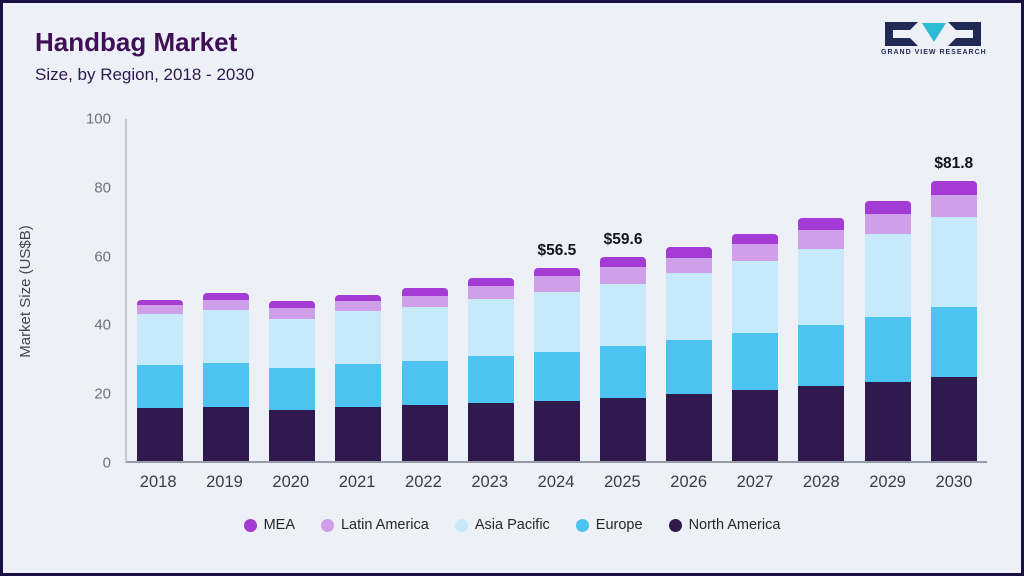 The height and width of the screenshot is (576, 1024). What do you see at coordinates (226, 290) in the screenshot?
I see `bar-2019` at bounding box center [226, 290].